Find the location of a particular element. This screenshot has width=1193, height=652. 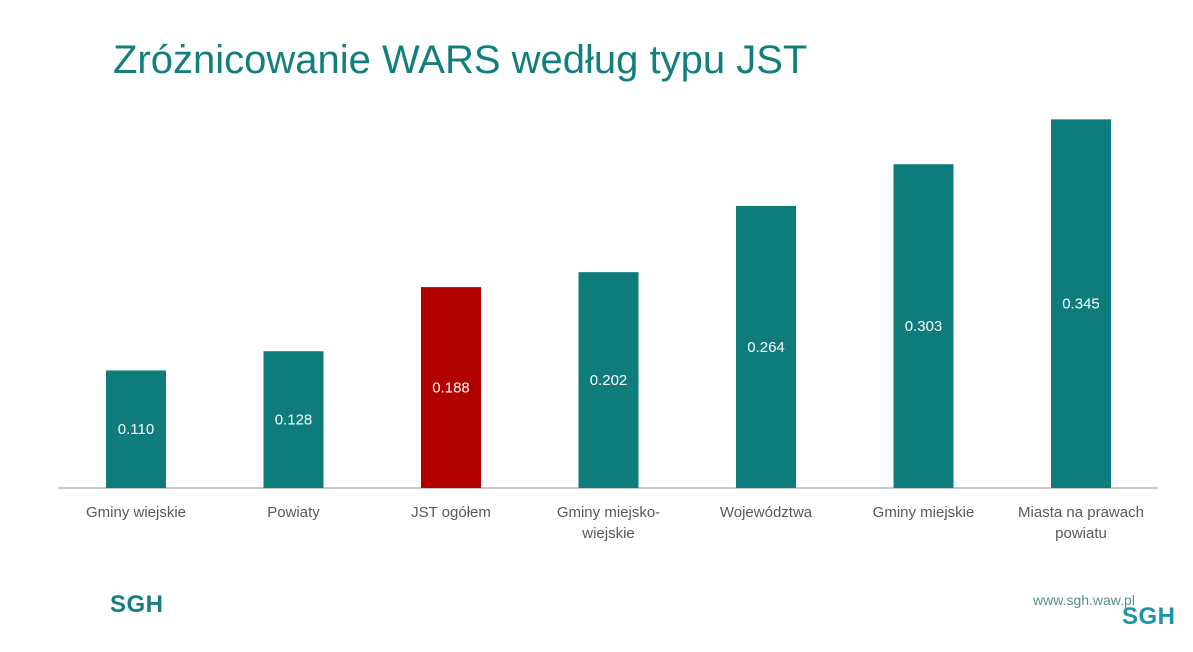

bar-value-label-0: 0.110 is located at coordinates (136, 429).